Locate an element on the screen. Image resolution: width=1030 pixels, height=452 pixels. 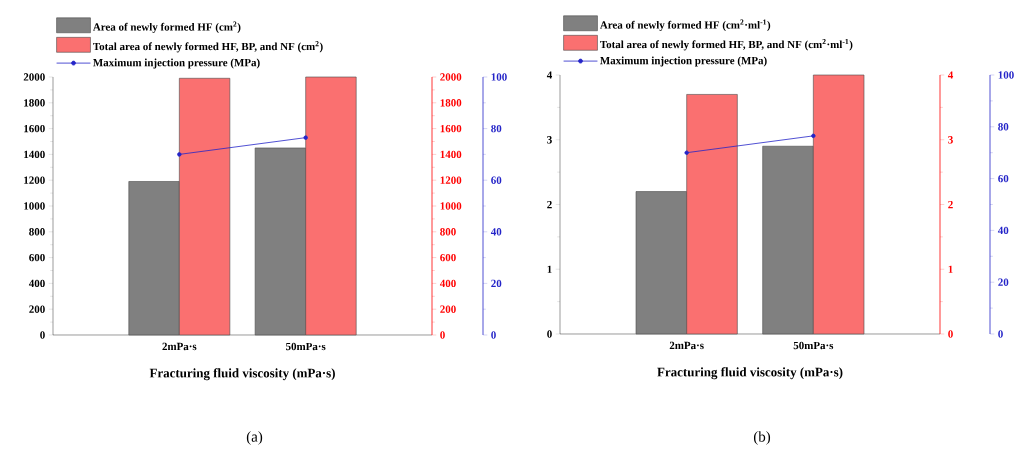
y-tick-label: 1400 is located at coordinates (34, 154).